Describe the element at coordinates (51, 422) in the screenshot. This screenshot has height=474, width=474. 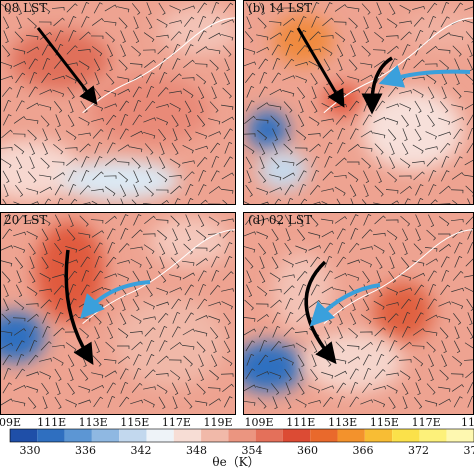
I see `x-tick-label: 111E` at that location.